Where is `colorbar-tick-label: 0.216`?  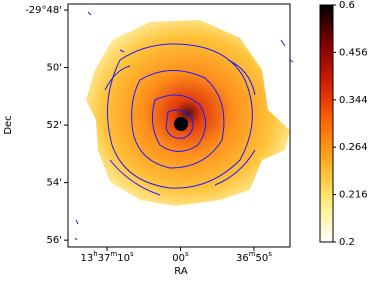 colorbar-tick-label: 0.216 is located at coordinates (353, 195).